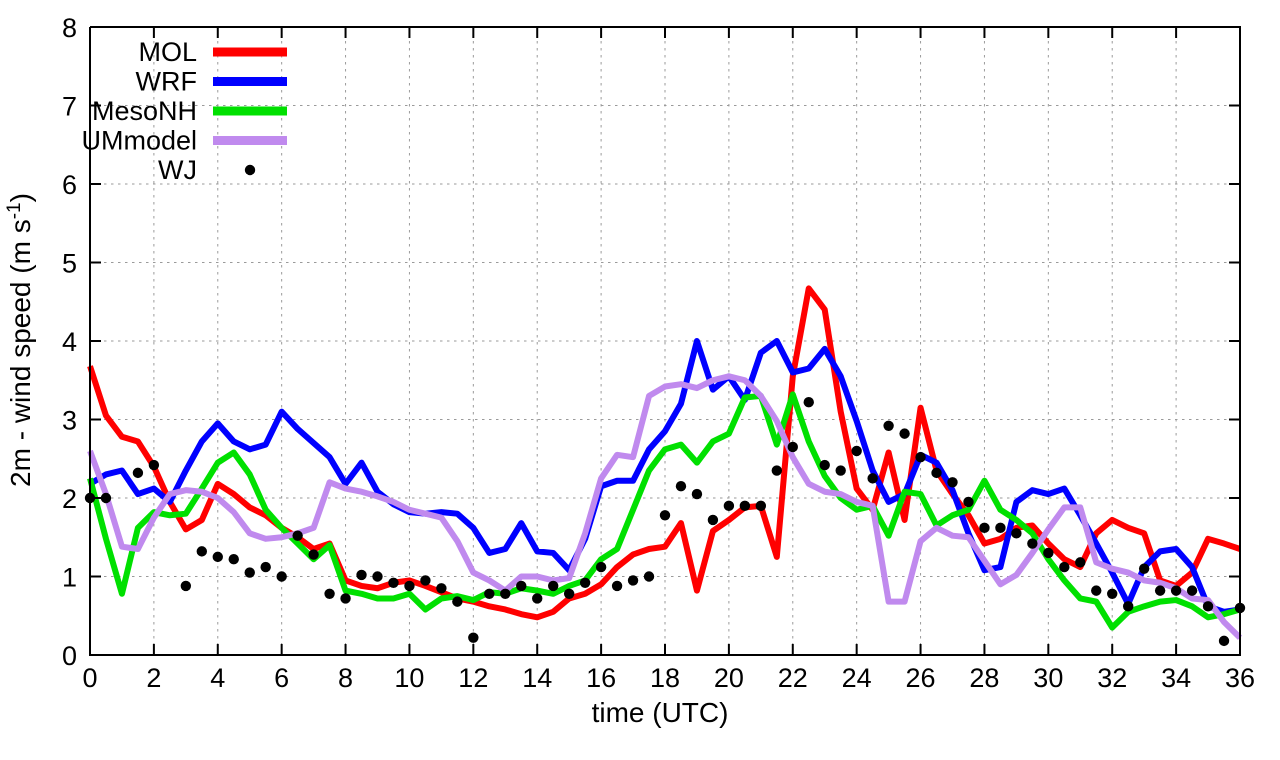  Describe the element at coordinates (139, 141) in the screenshot. I see `legend-label-ummodel: UMmodel` at that location.